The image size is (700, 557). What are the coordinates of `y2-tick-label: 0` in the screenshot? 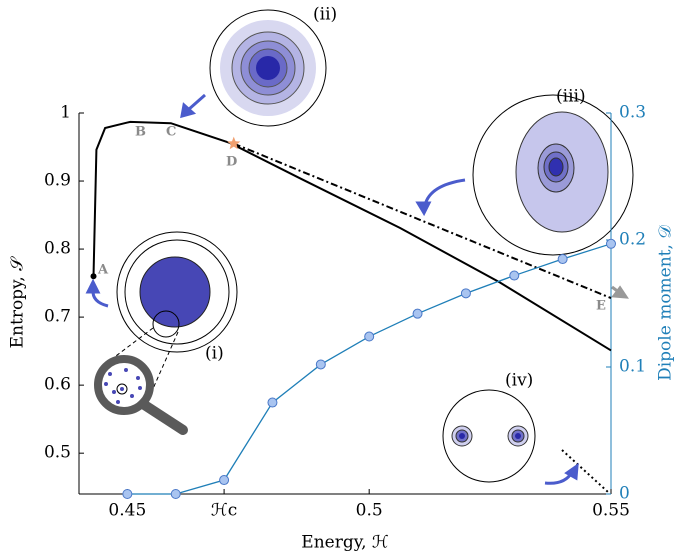 It's located at (624, 494).